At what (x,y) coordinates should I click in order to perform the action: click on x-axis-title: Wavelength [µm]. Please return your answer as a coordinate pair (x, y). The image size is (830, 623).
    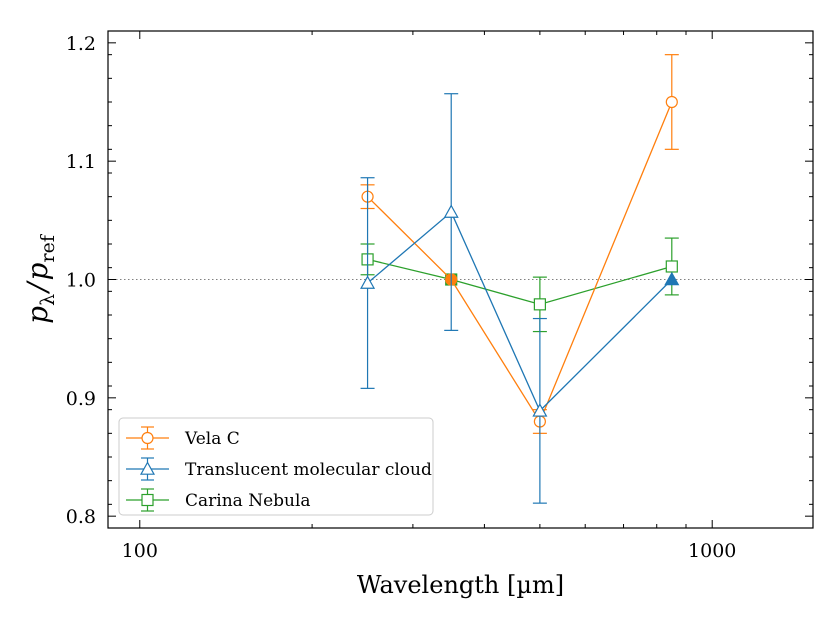
    Looking at the image, I should click on (460, 585).